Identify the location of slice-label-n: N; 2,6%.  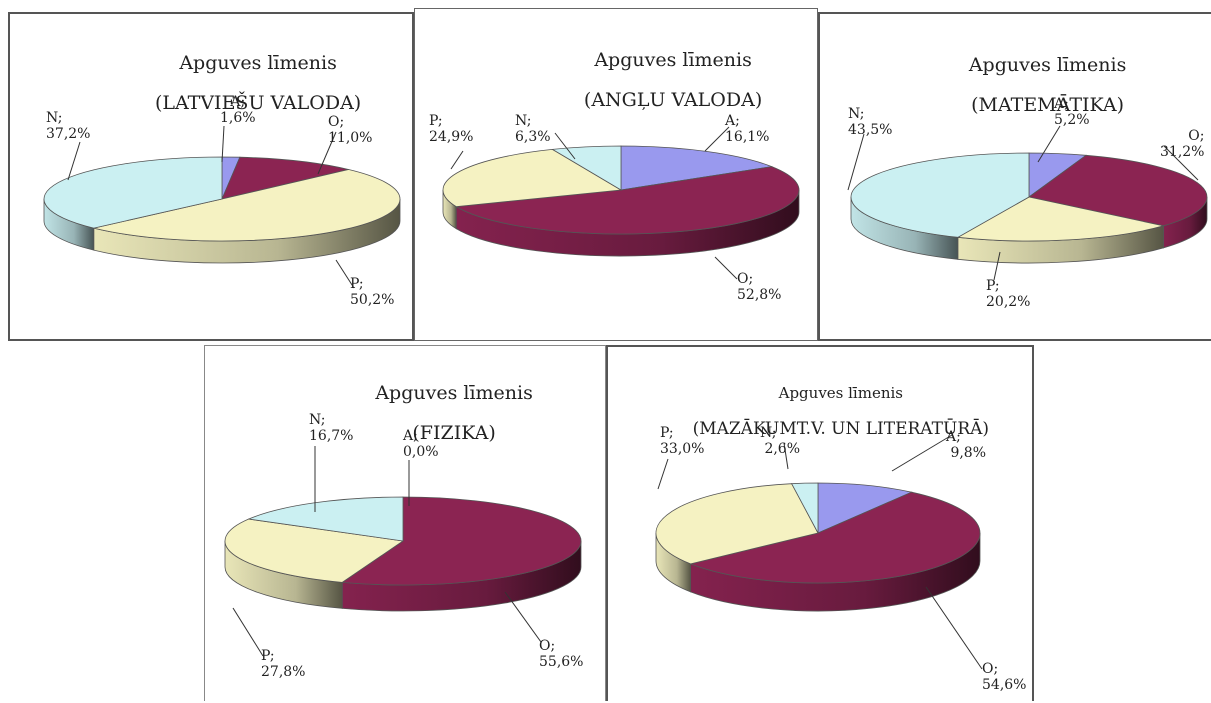
(780, 441).